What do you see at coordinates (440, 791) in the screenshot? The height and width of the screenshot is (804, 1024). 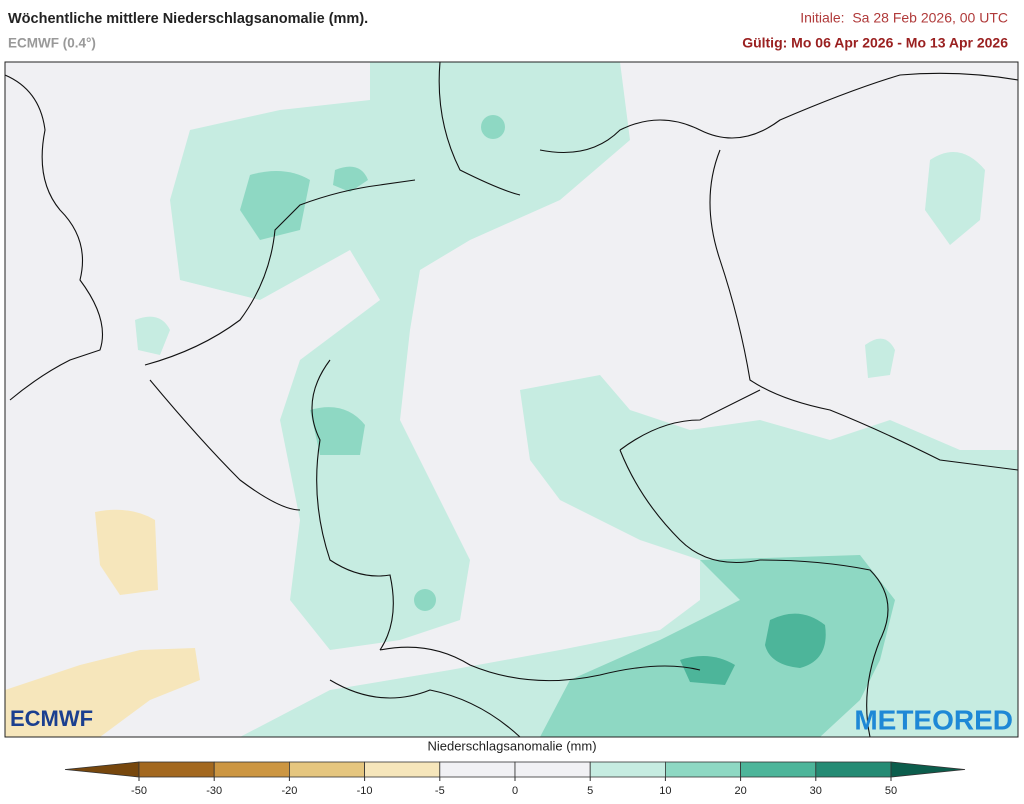 I see `colorbar-tick-label: -5` at bounding box center [440, 791].